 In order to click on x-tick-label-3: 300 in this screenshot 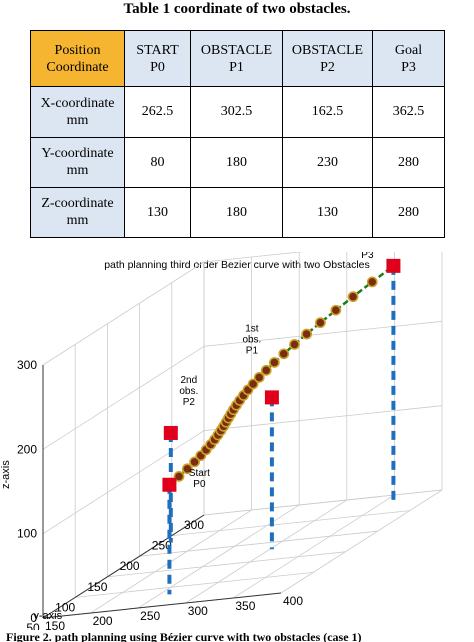, I will do `click(198, 611)`.